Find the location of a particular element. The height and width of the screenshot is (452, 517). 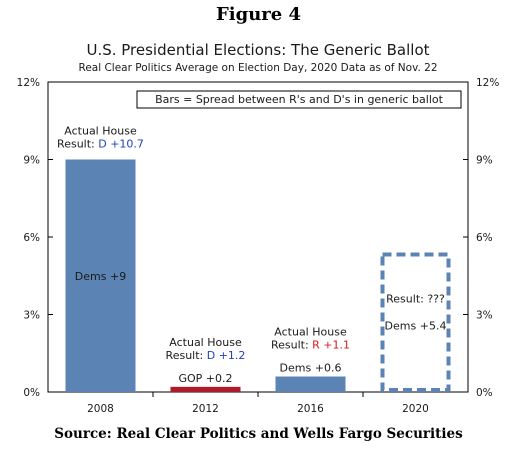

annotation-result: Result: ??? is located at coordinates (415, 299).